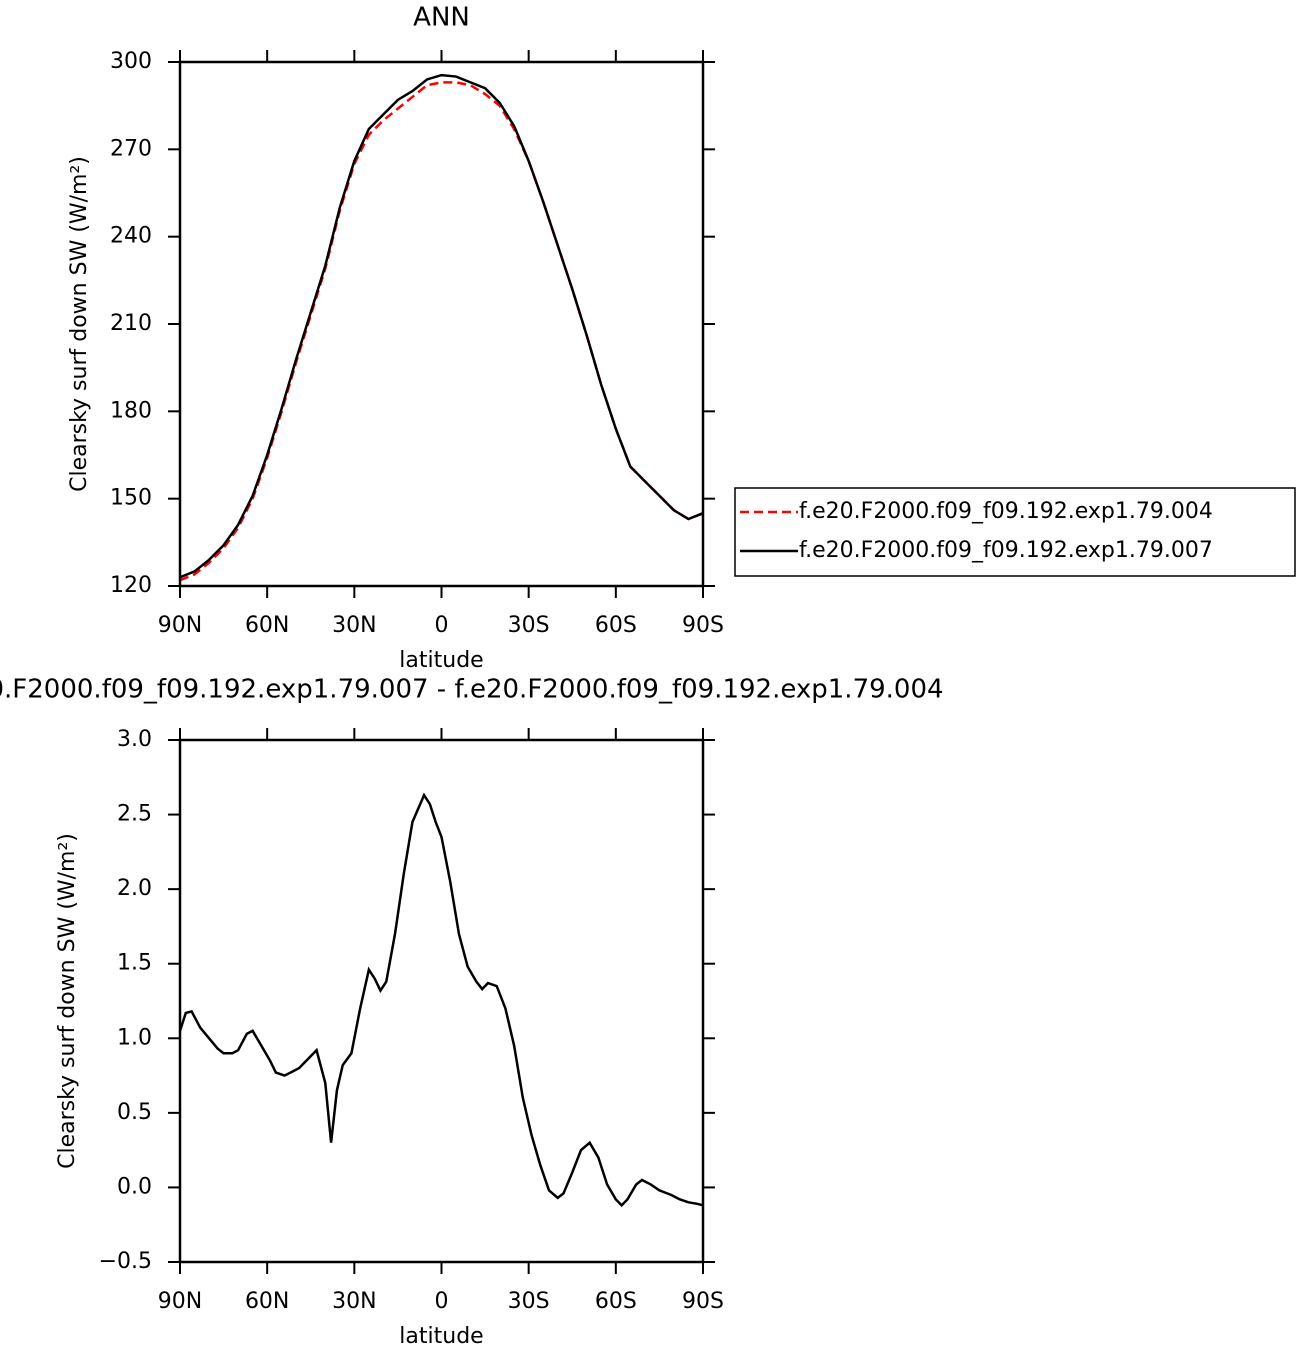  Describe the element at coordinates (134, 1112) in the screenshot. I see `y-tick-label: 0.5` at that location.